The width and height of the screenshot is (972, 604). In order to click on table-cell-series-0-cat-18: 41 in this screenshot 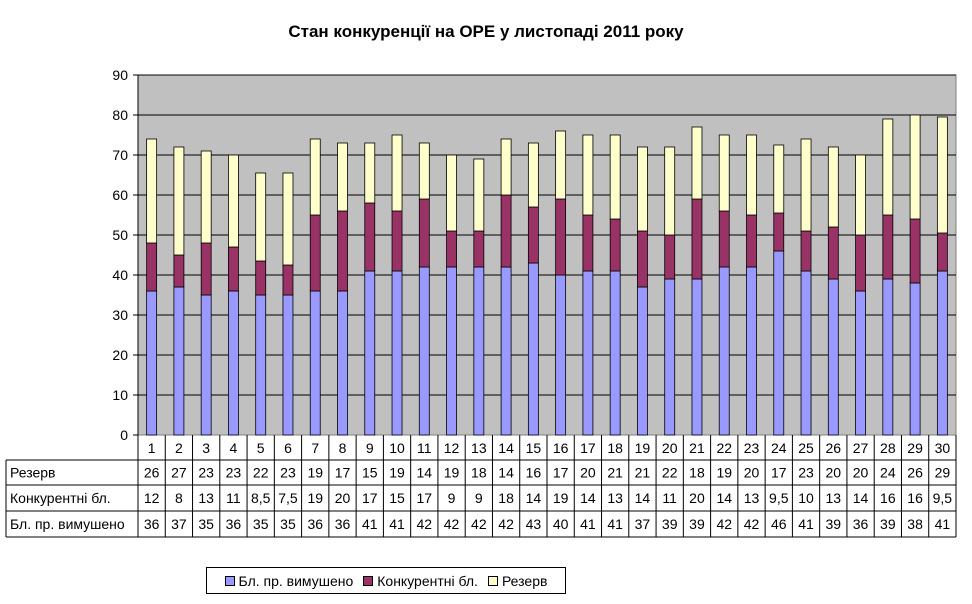, I will do `click(615, 524)`.